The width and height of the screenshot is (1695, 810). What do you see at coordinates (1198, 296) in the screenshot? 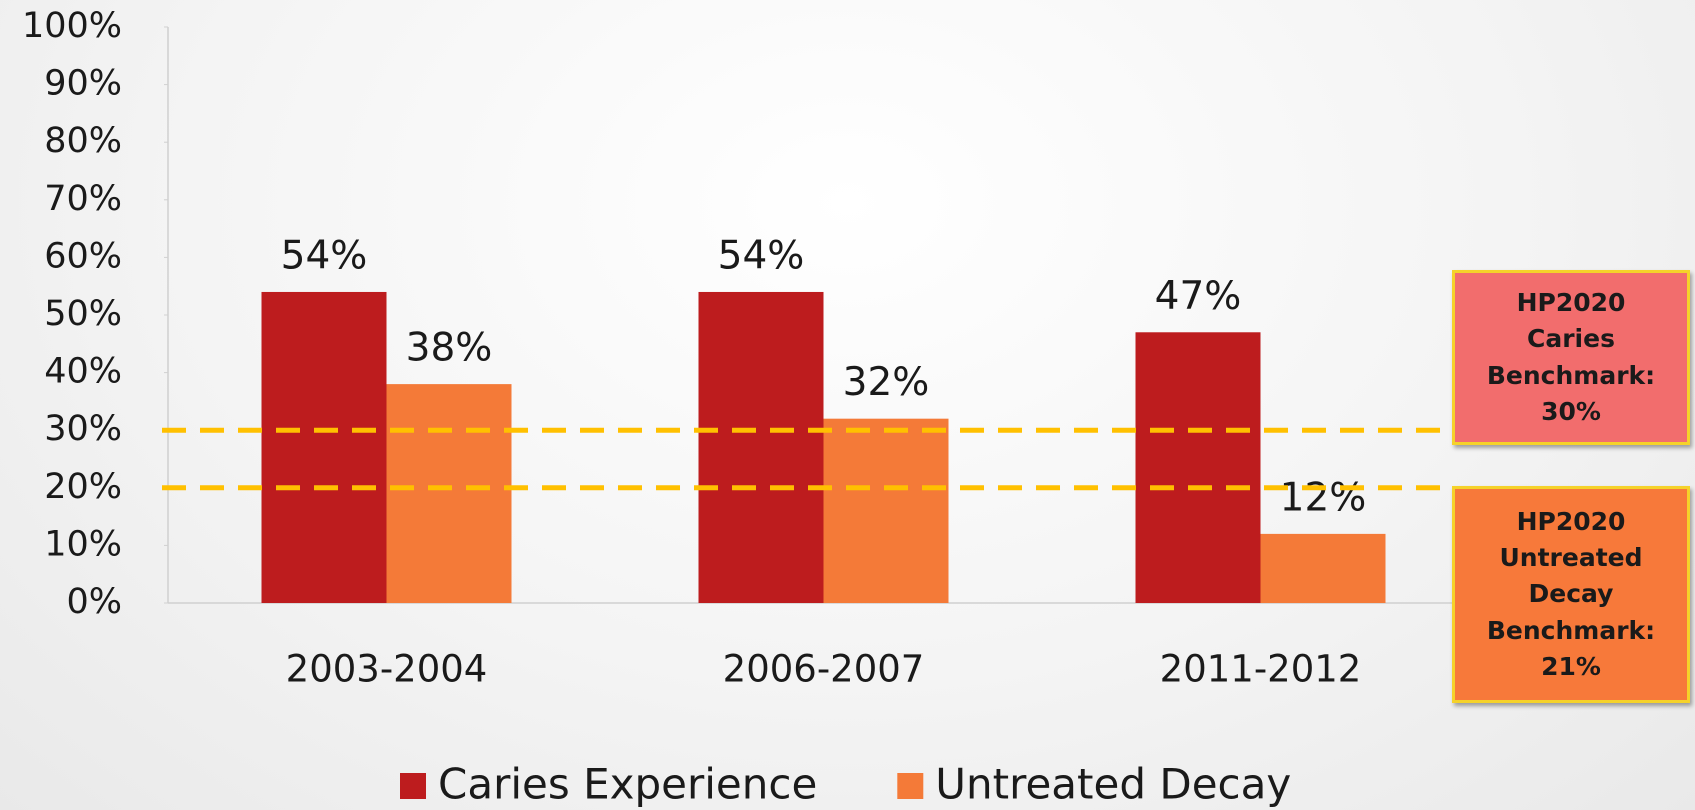
I see `data-label: 47%` at bounding box center [1198, 296].